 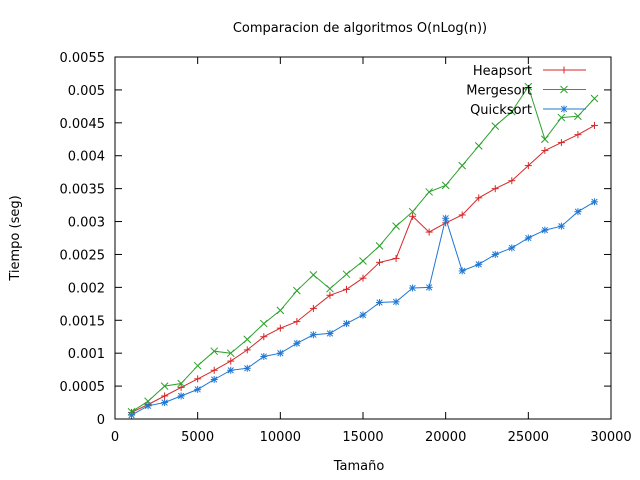 I want to click on legend-label-heapsort: Heapsort, so click(x=502, y=71).